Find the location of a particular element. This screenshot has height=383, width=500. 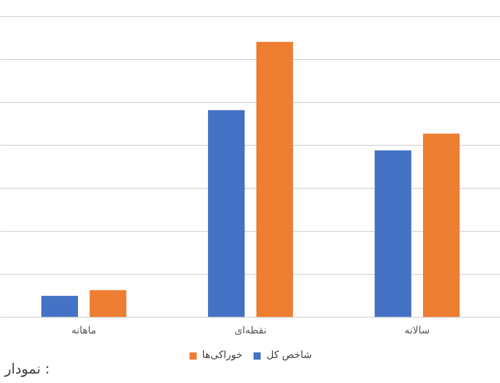

text: نمودار : is located at coordinates (27, 370).